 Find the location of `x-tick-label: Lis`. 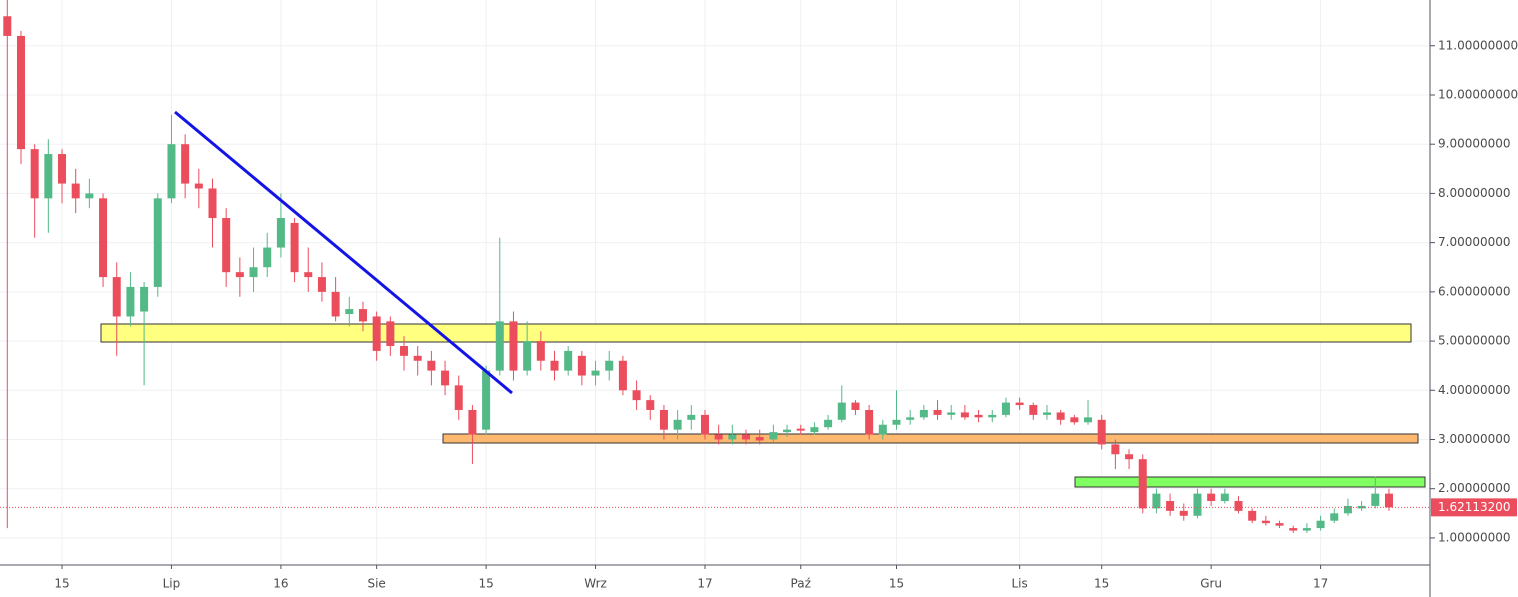

x-tick-label: Lis is located at coordinates (1019, 584).